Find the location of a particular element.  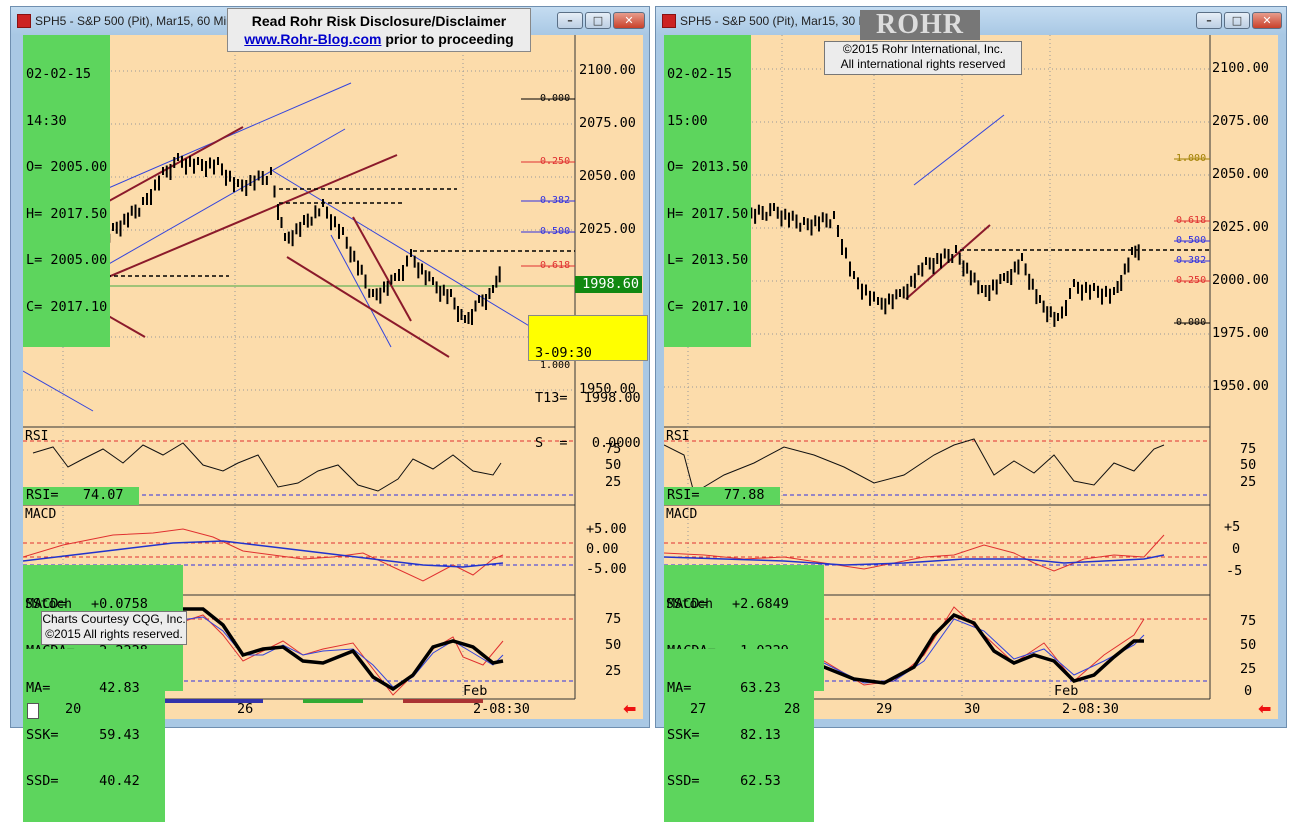

left-ohlc-time: 14:30 is located at coordinates (46, 120).